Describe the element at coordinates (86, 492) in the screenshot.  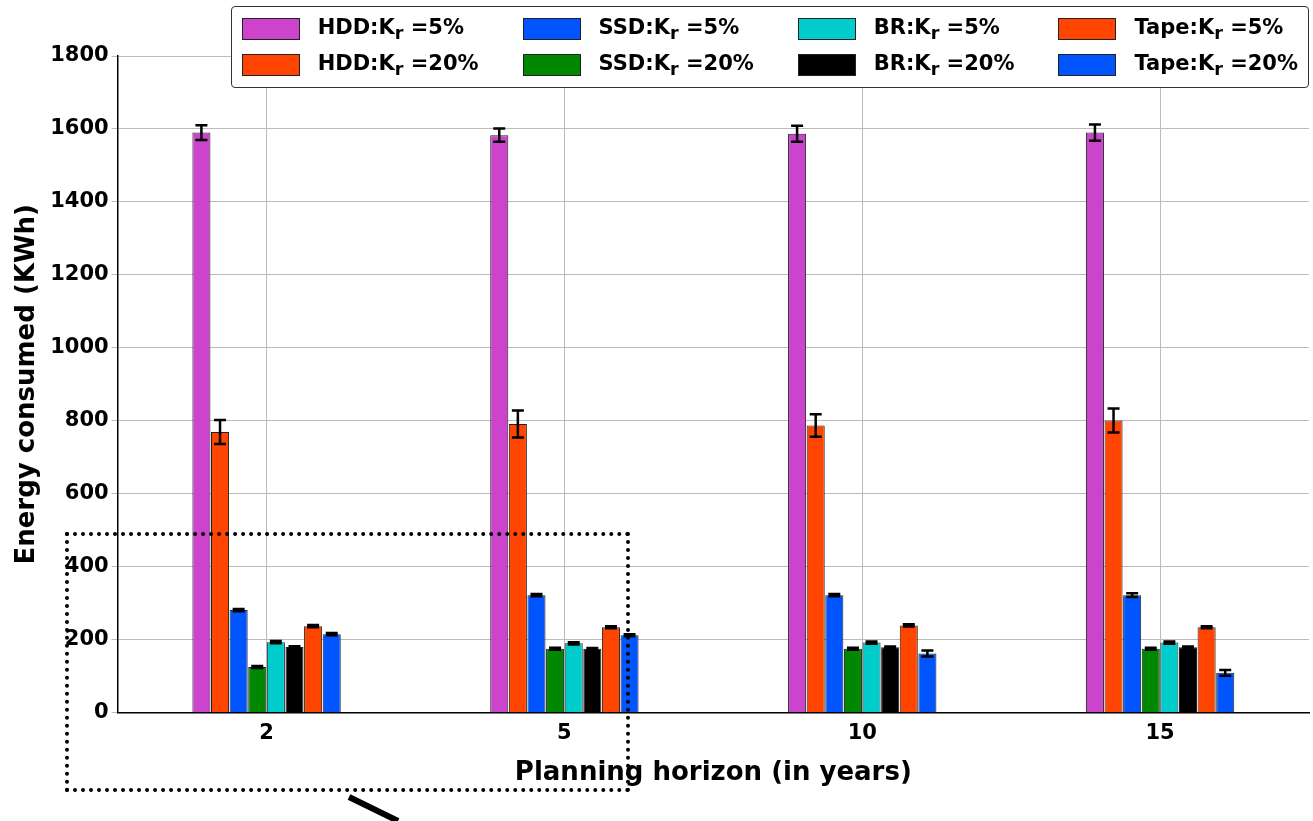
I see `y-tick-label: 600` at that location.